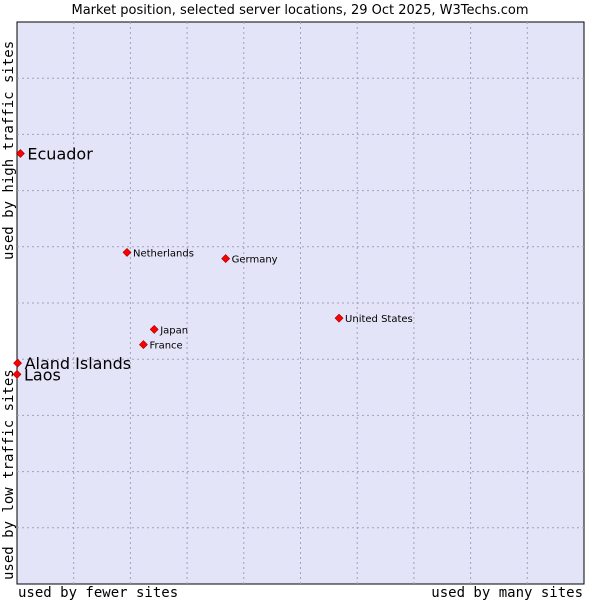  I want to click on point-netherlands, so click(127, 252).